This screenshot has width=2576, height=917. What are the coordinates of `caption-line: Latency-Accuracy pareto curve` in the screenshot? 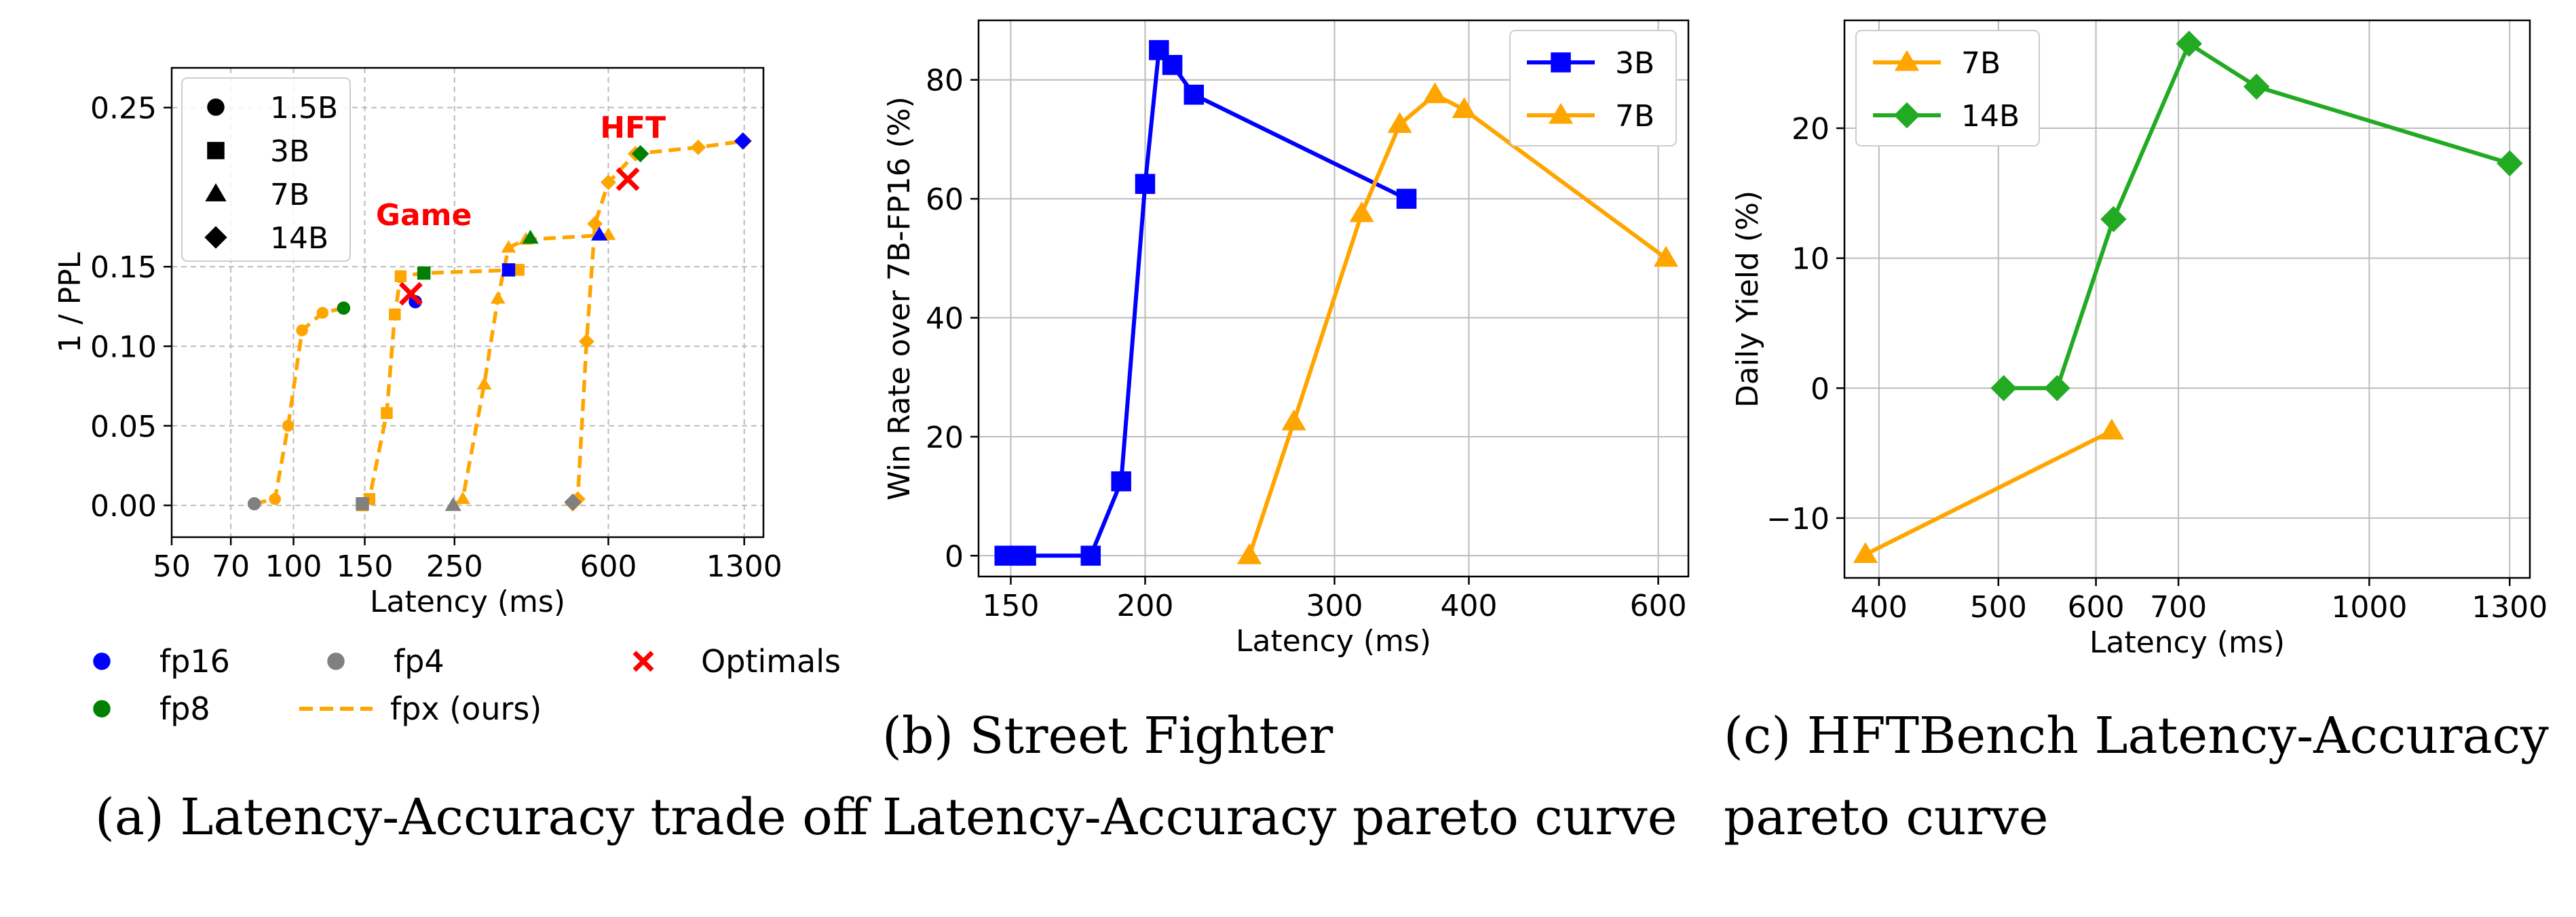 It's located at (1280, 817).